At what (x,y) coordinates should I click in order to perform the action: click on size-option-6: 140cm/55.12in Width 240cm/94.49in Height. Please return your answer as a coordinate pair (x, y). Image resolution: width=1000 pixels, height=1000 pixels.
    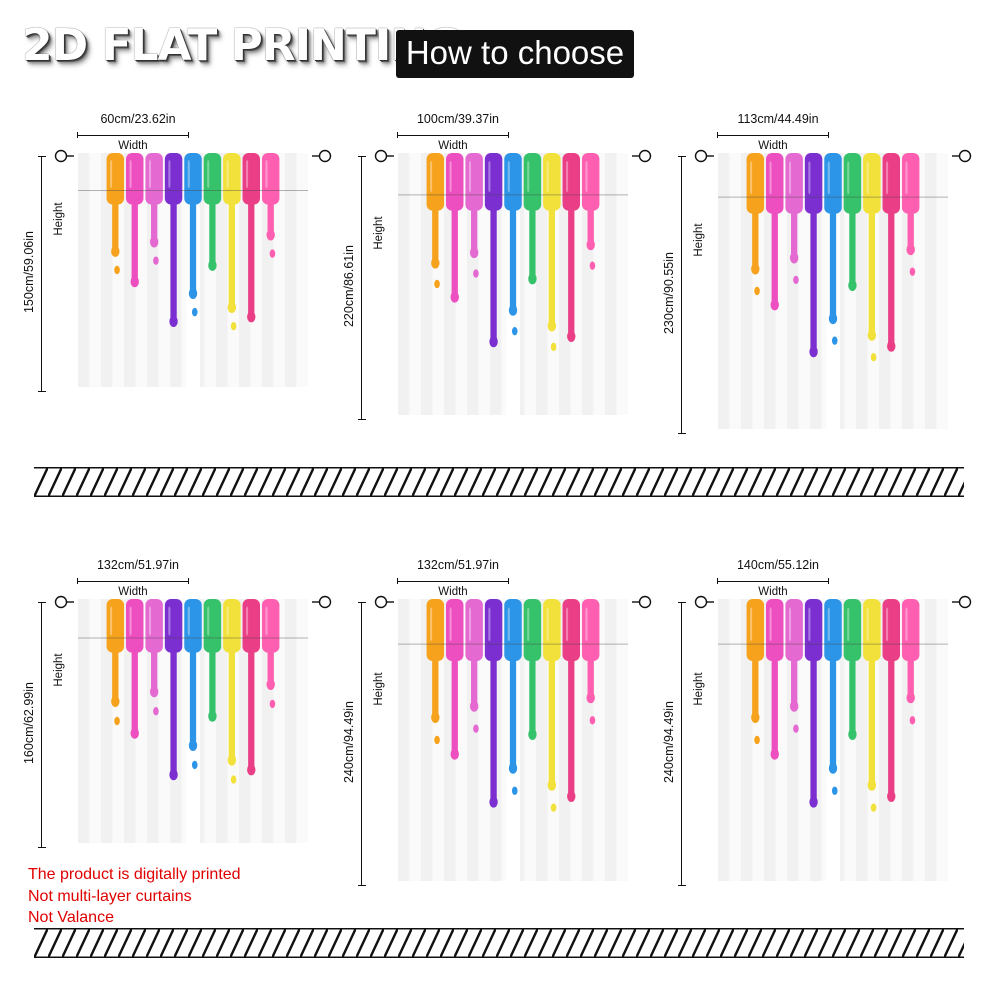
    Looking at the image, I should click on (814, 722).